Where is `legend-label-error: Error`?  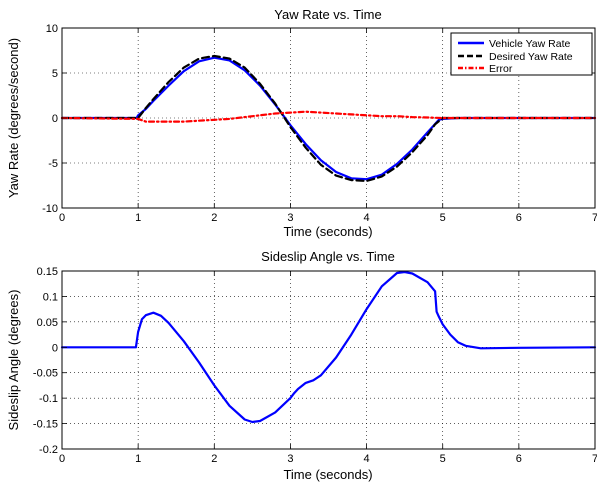
legend-label-error: Error is located at coordinates (501, 69).